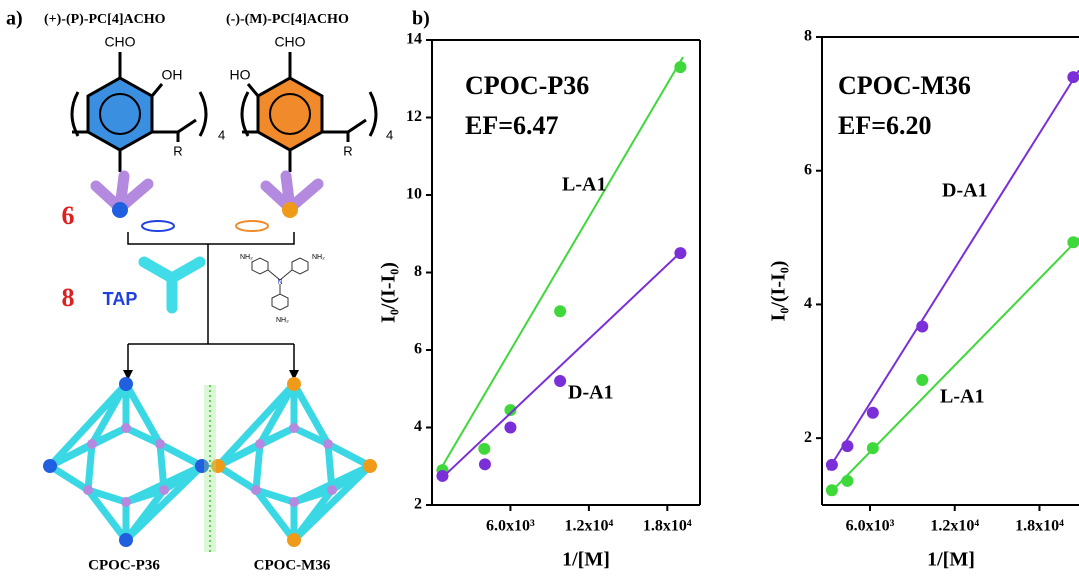 This screenshot has height=577, width=1079. What do you see at coordinates (240, 75) in the screenshot?
I see `chem-label: HO` at bounding box center [240, 75].